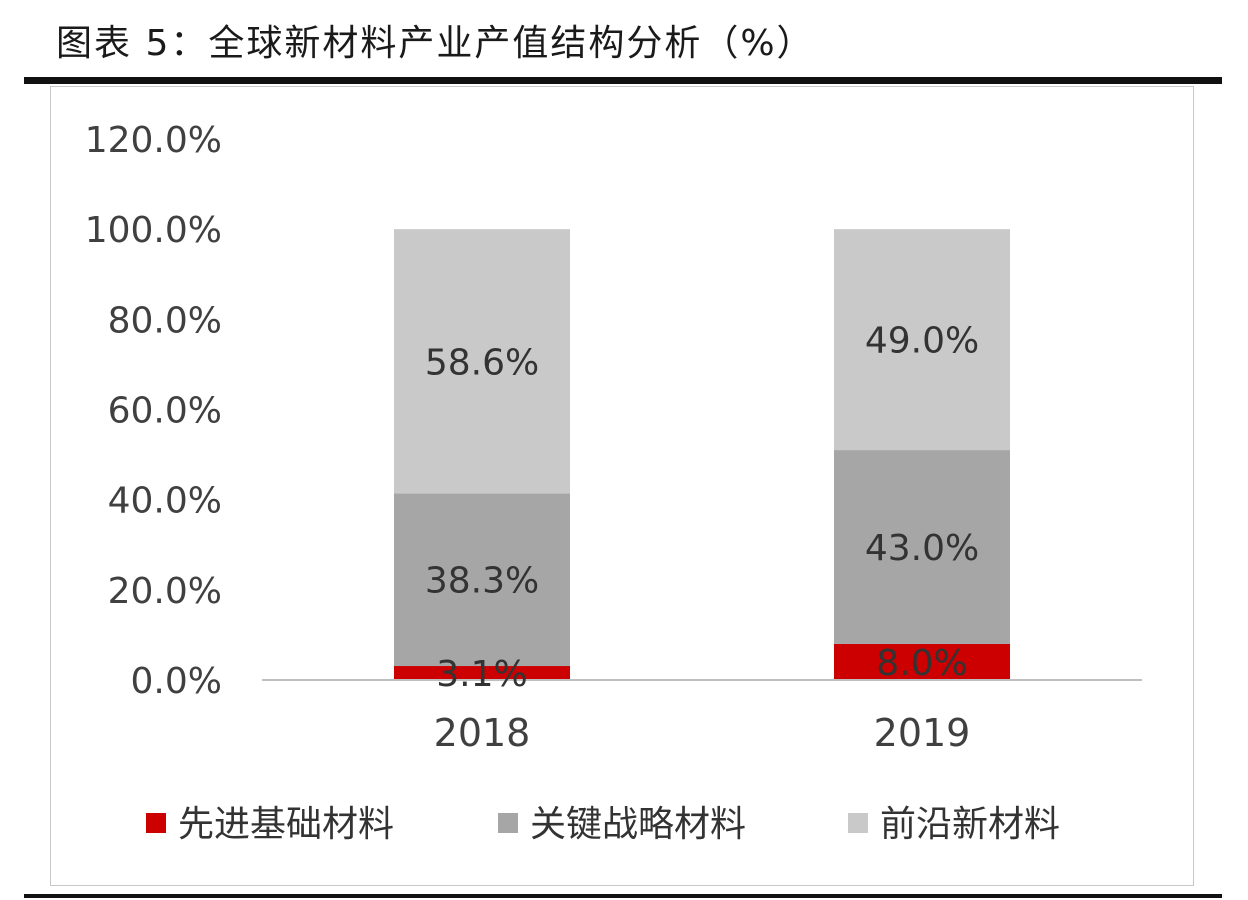 The width and height of the screenshot is (1248, 900). I want to click on legend-label: 前沿新材料, so click(970, 824).